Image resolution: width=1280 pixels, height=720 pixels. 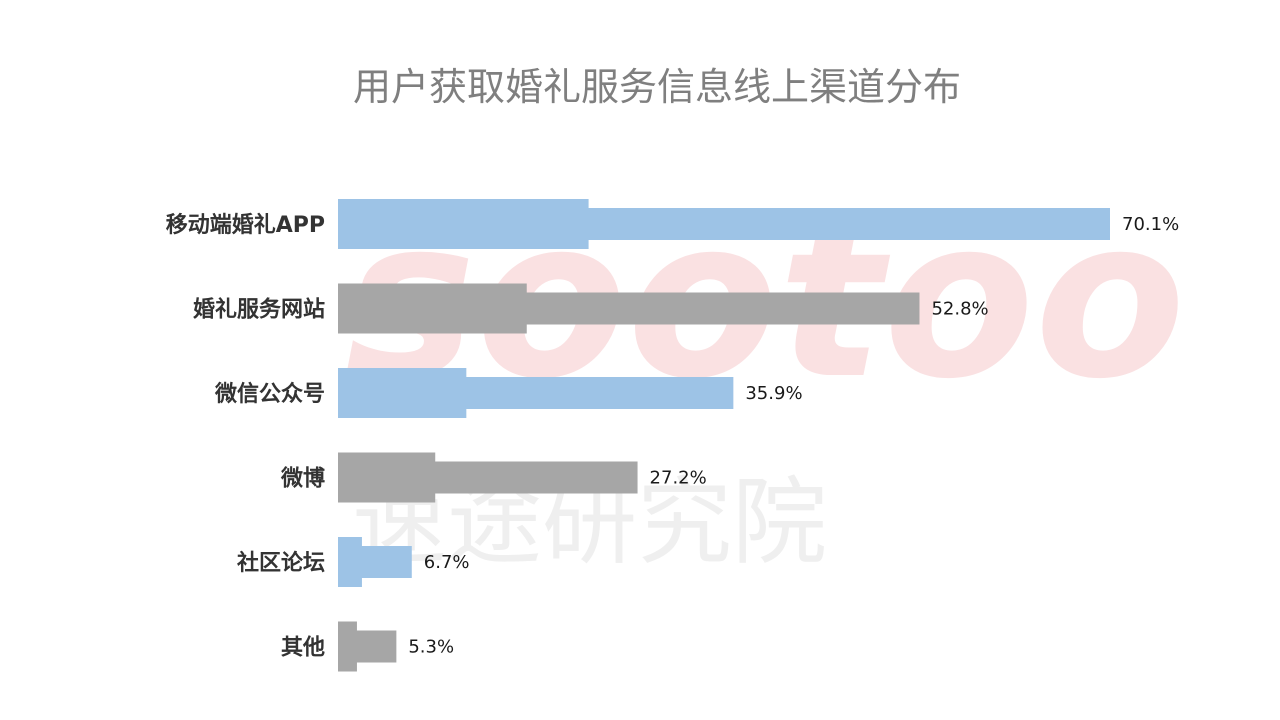 I want to click on category-label: 微博, so click(x=302, y=479).